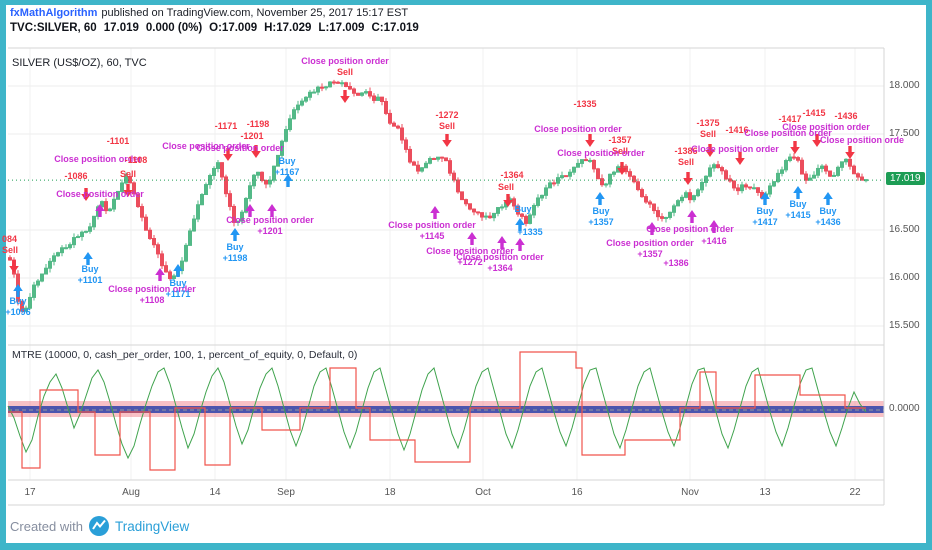 The height and width of the screenshot is (550, 932). What do you see at coordinates (233, 28) in the screenshot?
I see `open-value: O:17.009` at bounding box center [233, 28].